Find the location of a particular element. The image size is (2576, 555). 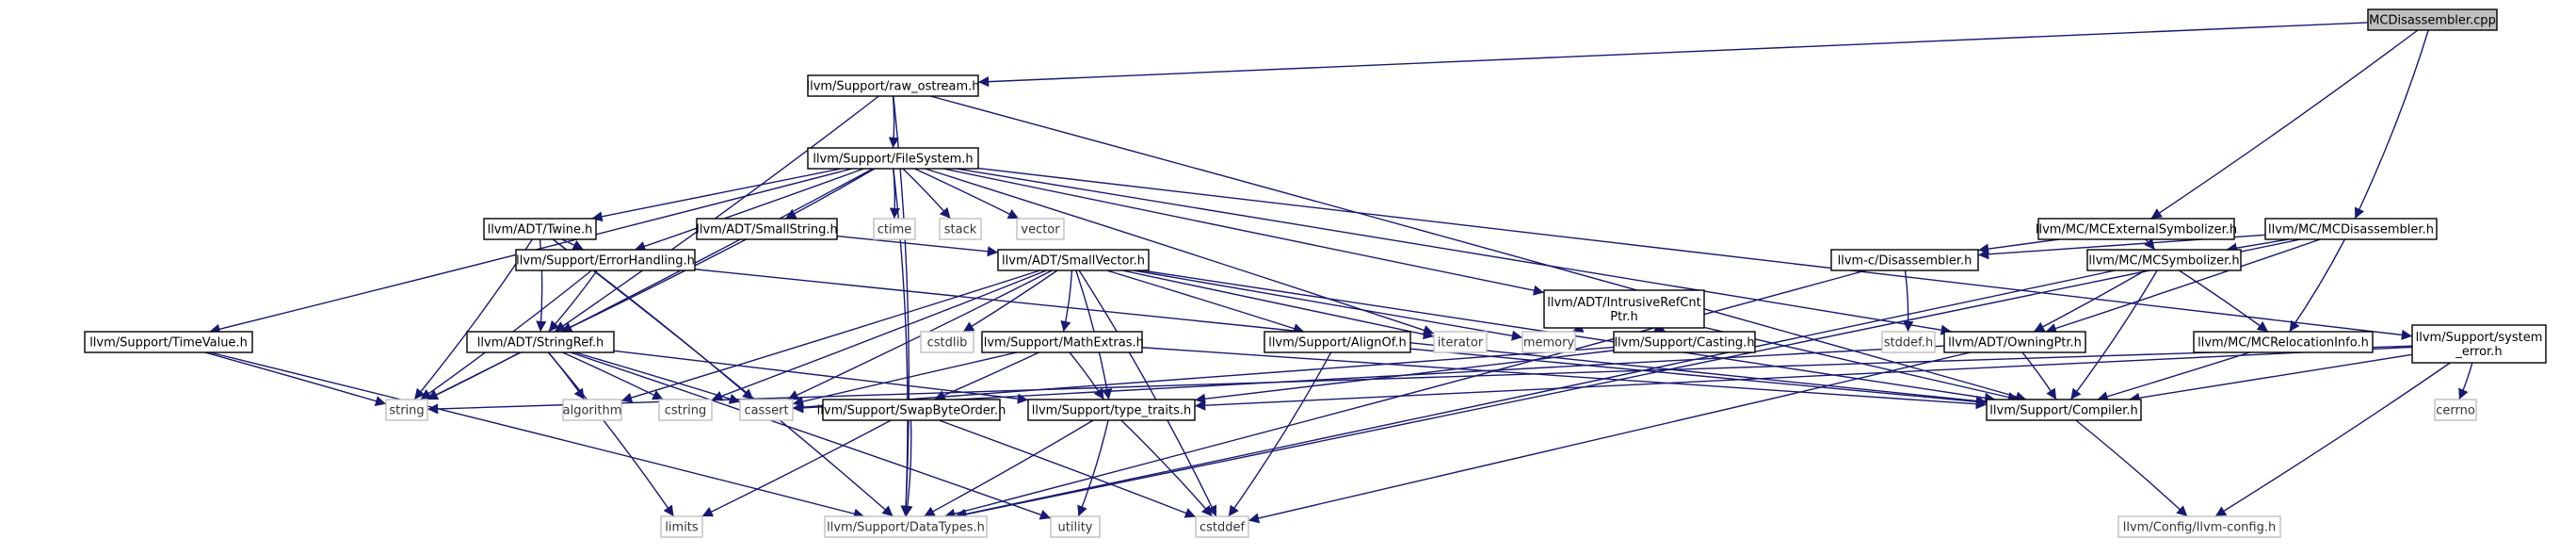

node-timevalue: llvm/Support/TimeValue.h is located at coordinates (168, 342).